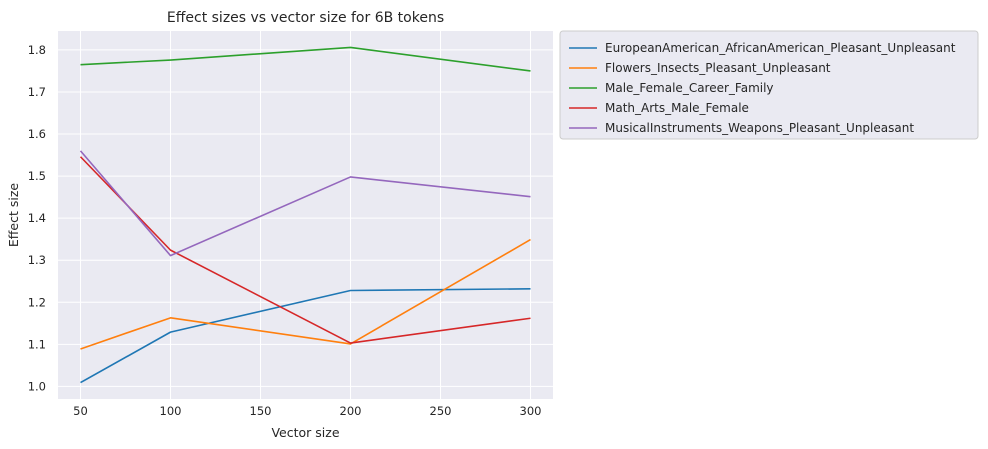 Image resolution: width=988 pixels, height=449 pixels. Describe the element at coordinates (718, 68) in the screenshot. I see `legend-entry: Flowers_Insects_Pleasant_Unpleasant` at that location.